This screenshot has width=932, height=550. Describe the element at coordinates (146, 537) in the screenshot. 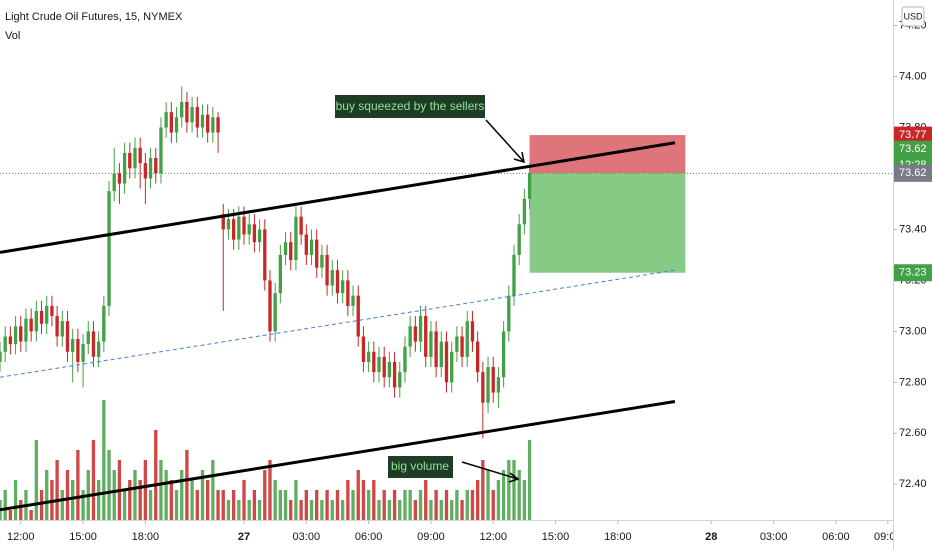

I see `x-tick-label: 18:00` at that location.